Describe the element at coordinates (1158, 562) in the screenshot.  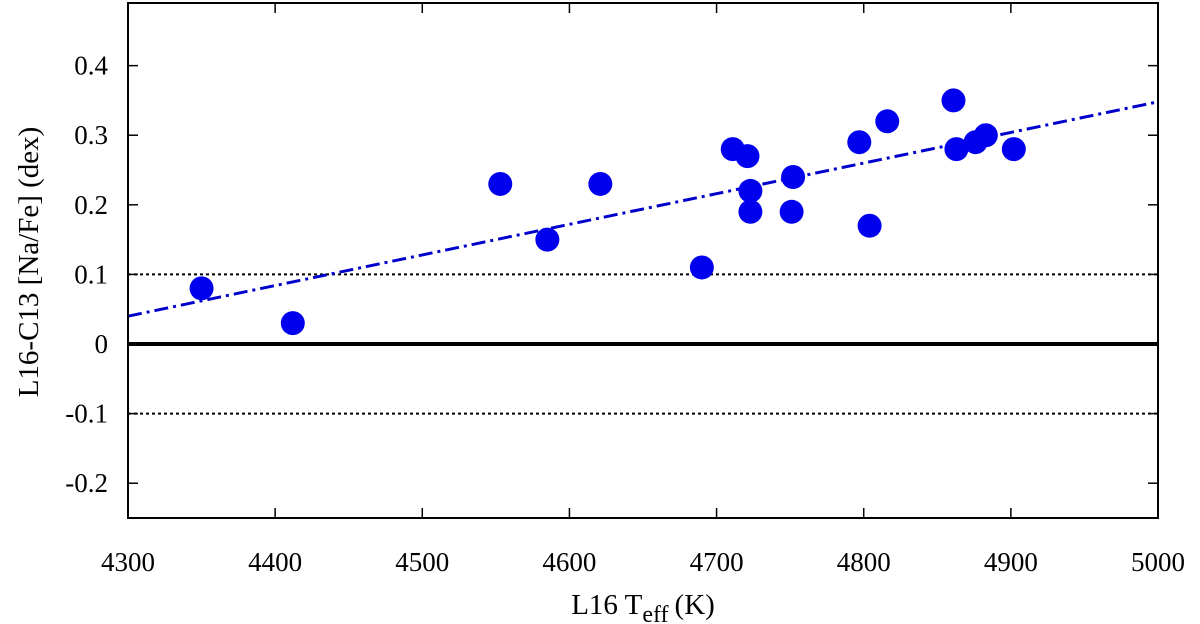
I see `x-tick-label: 5000` at that location.